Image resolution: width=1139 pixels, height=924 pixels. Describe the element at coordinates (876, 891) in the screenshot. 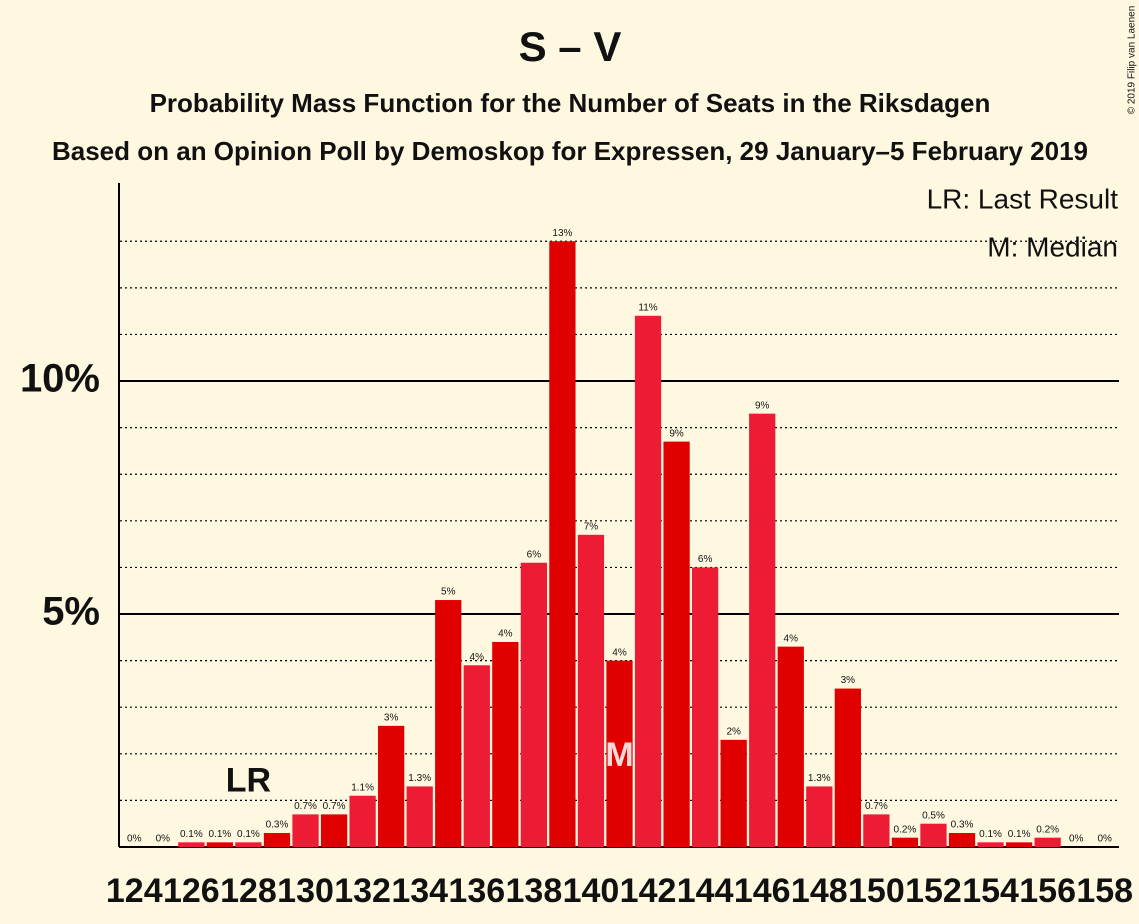

I see `x-tick-label: 150` at that location.